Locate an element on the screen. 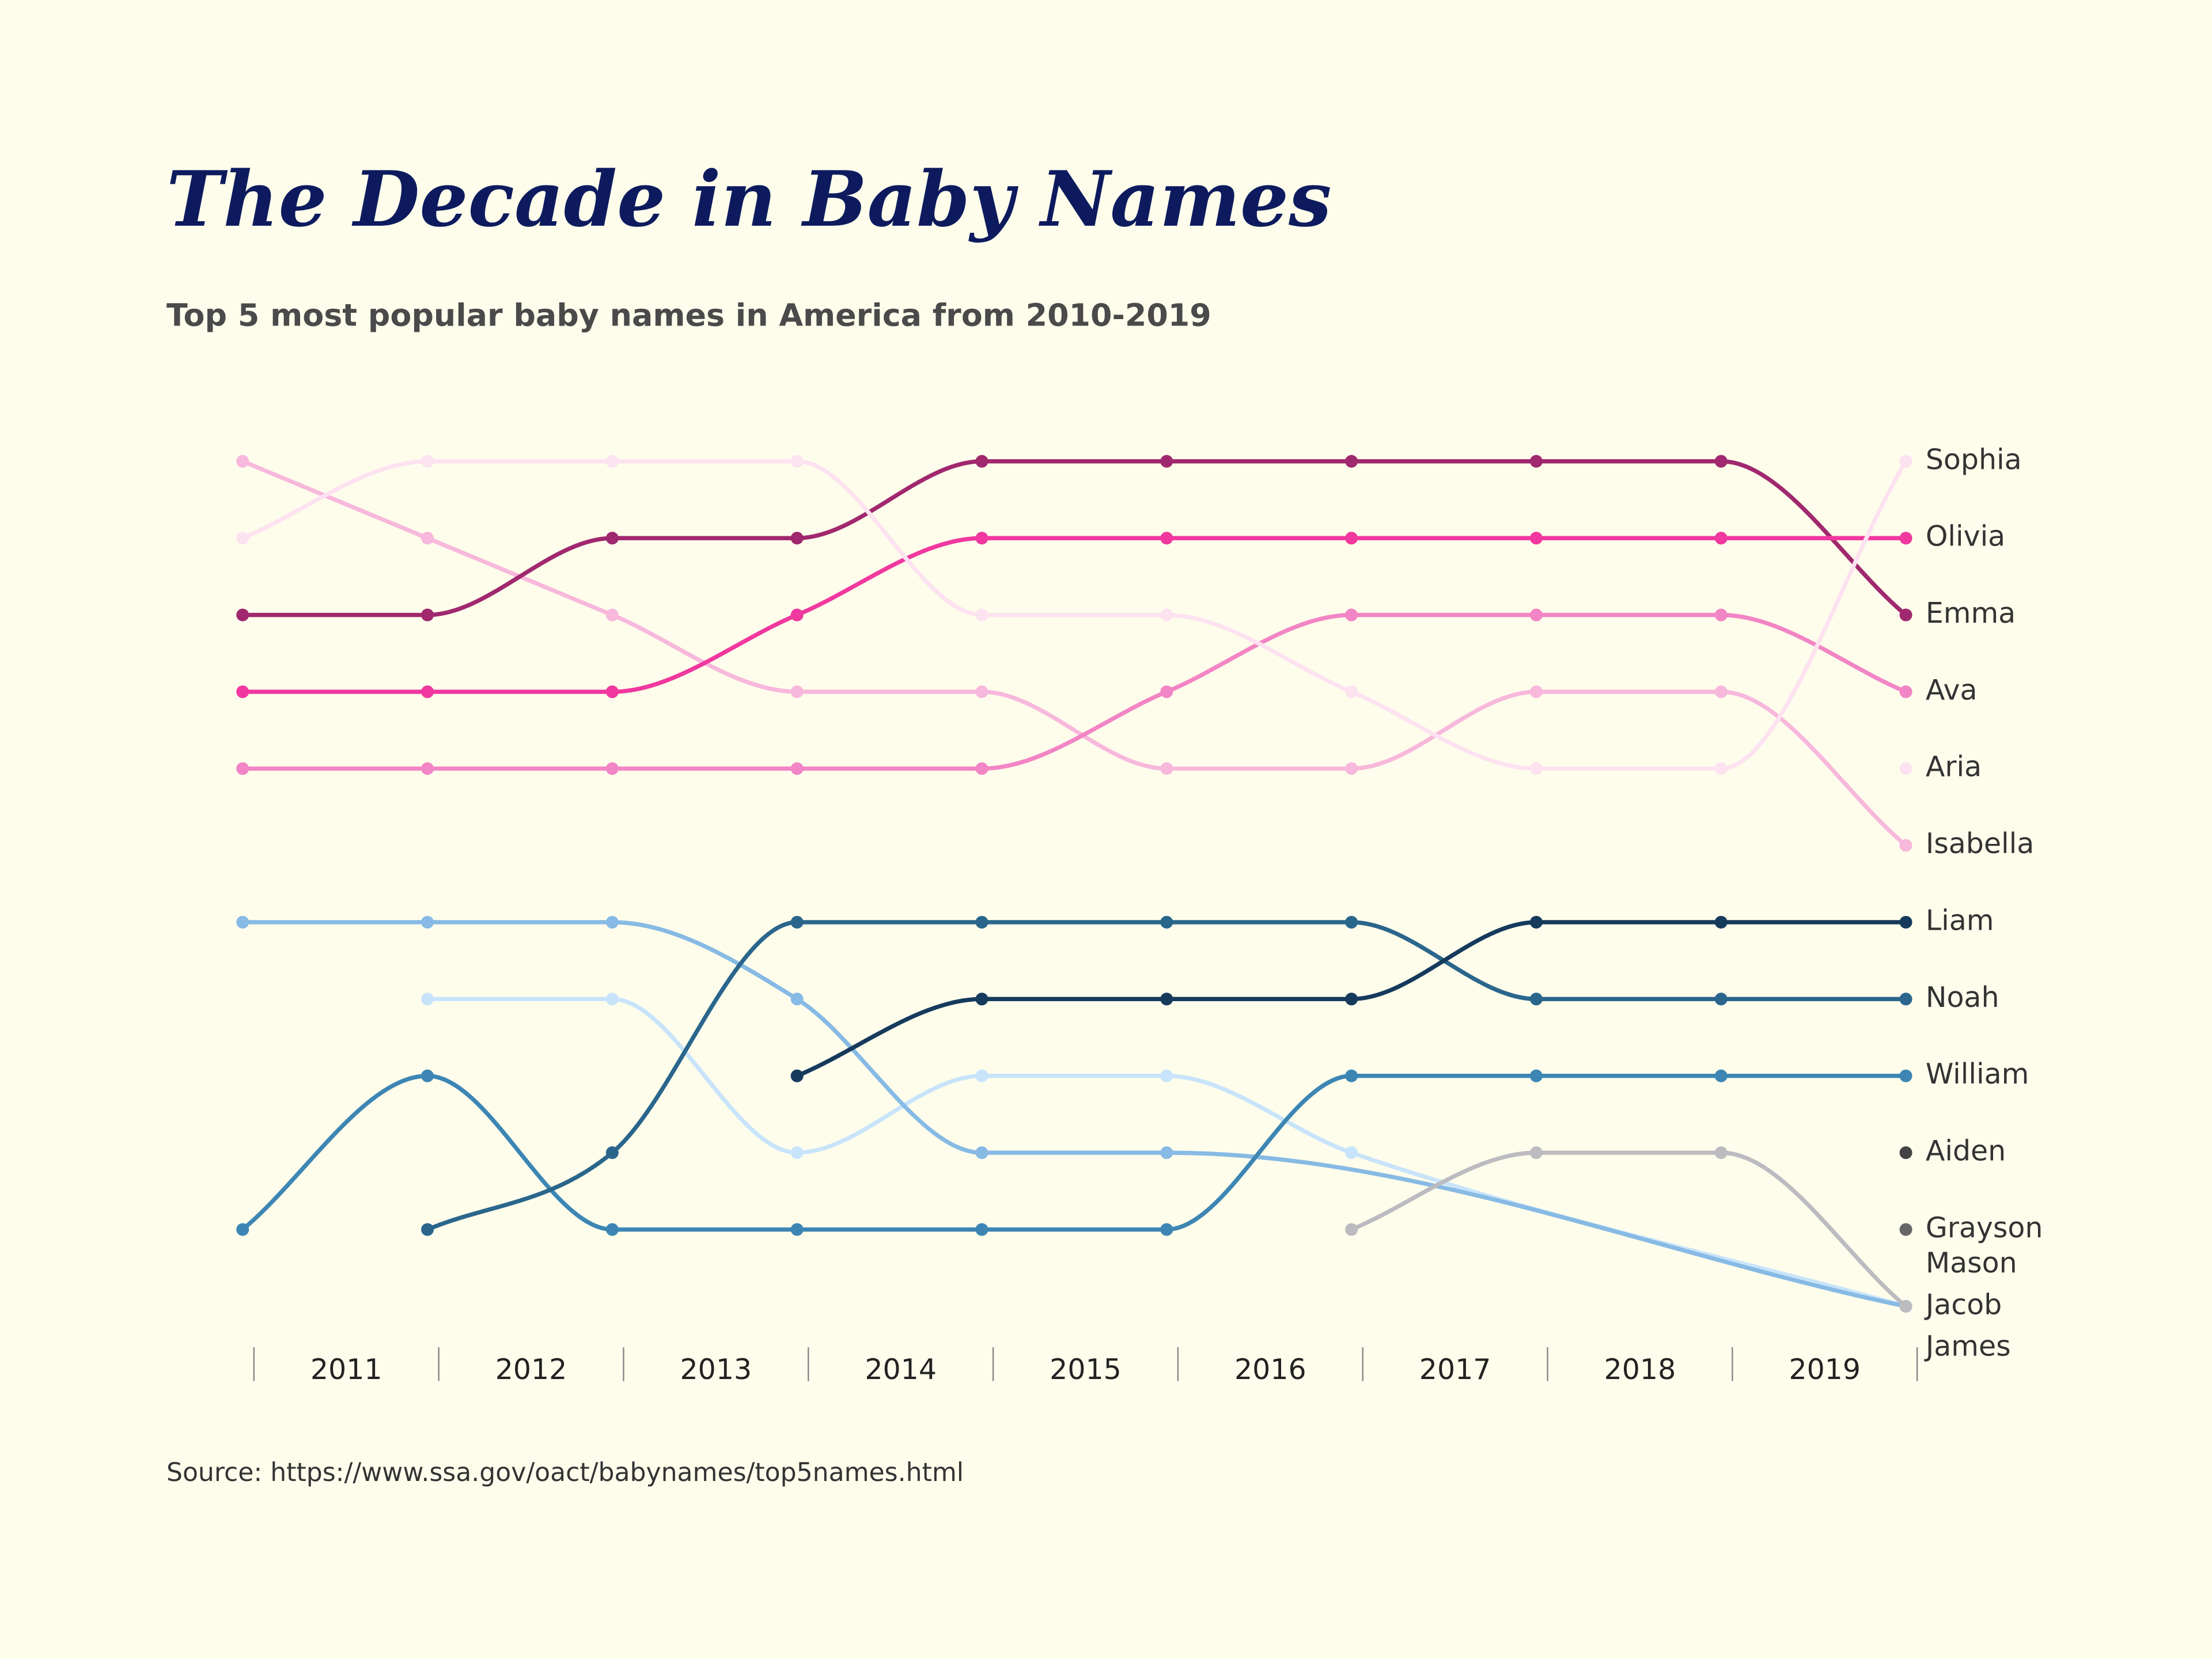 This screenshot has width=2212, height=1659. x-tick-label: 2011 is located at coordinates (346, 1369).